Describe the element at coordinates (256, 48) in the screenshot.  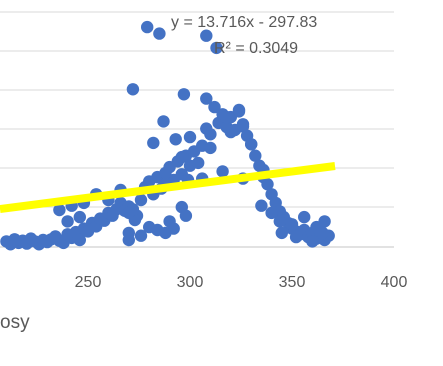
I see `r-squared-label: R² = 0.3049` at that location.